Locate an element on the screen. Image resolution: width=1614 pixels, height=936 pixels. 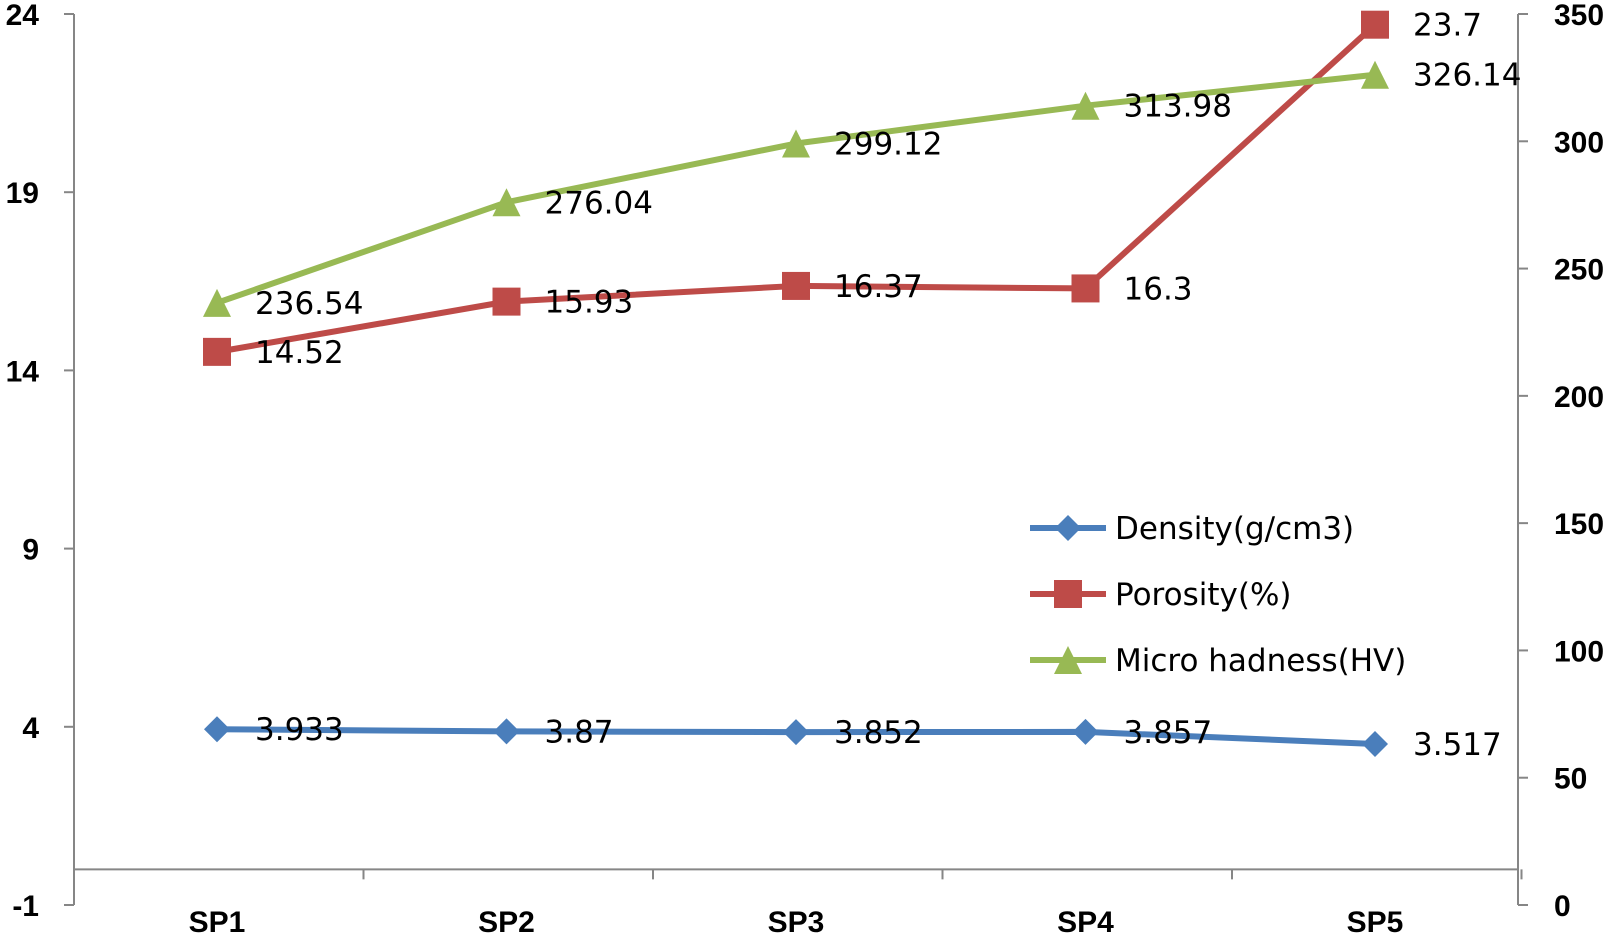
right-tick-label: 350 is located at coordinates (1579, 16).